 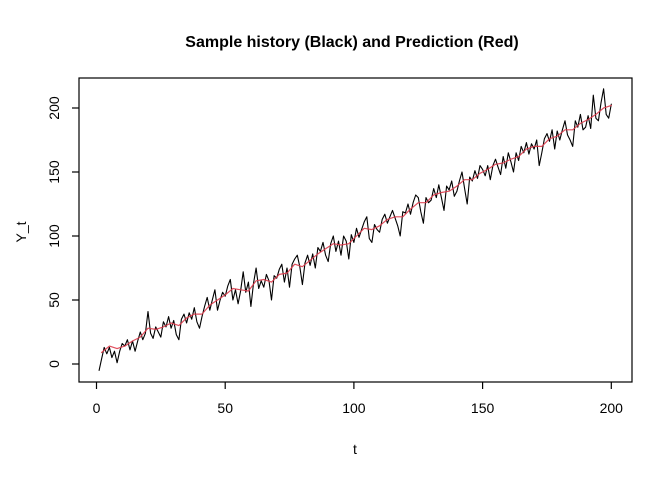 What do you see at coordinates (54, 236) in the screenshot?
I see `y-tick-label: 100` at bounding box center [54, 236].